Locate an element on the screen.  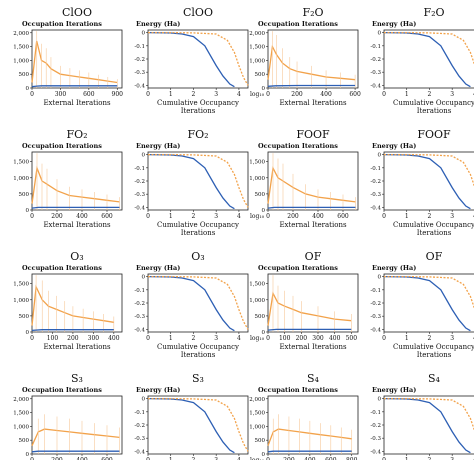
cumulative-label-line1: Cumulative Occupancy is located at coordinates (198, 103).